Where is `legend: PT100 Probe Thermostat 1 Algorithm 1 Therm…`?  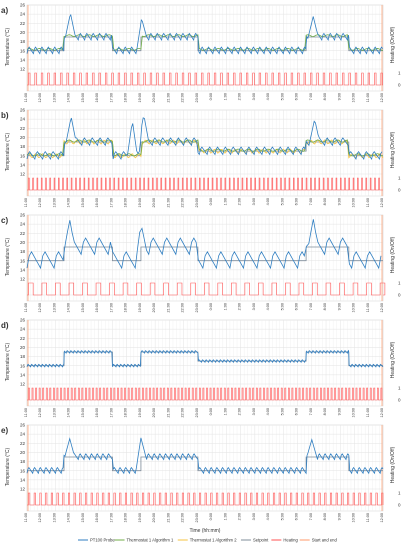 legend: PT100 Probe Thermostat 1 Algorithm 1 Therm… is located at coordinates (208, 540).